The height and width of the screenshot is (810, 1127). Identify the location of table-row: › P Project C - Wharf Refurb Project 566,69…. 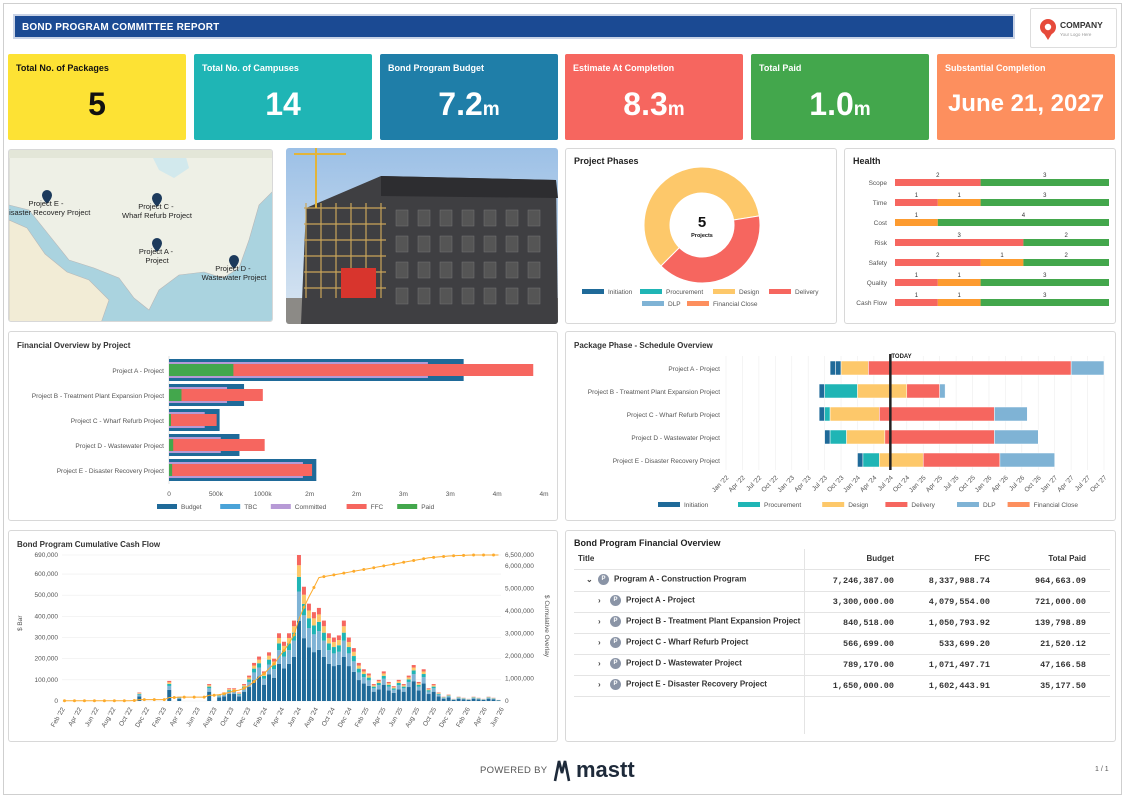
(842, 644).